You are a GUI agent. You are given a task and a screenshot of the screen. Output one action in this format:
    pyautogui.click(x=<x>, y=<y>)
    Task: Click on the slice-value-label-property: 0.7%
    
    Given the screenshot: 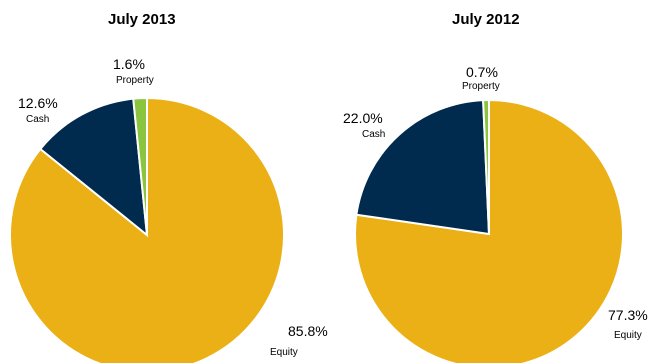 What is the action you would take?
    pyautogui.click(x=482, y=72)
    